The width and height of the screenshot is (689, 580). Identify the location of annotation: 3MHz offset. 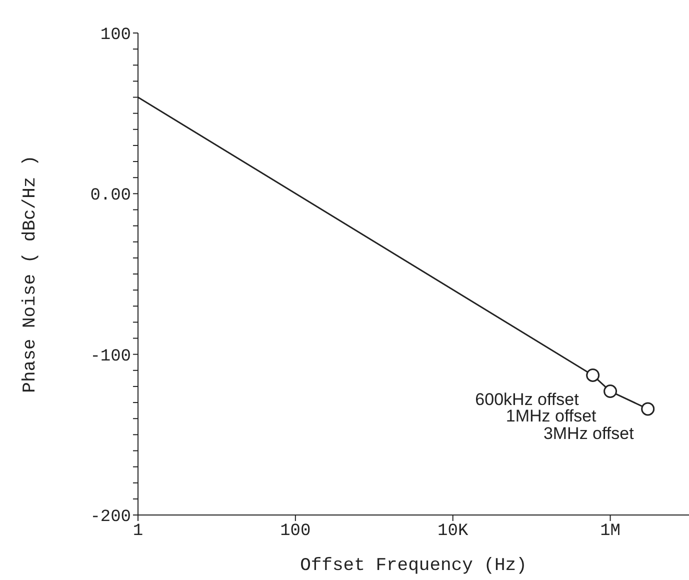
(588, 433).